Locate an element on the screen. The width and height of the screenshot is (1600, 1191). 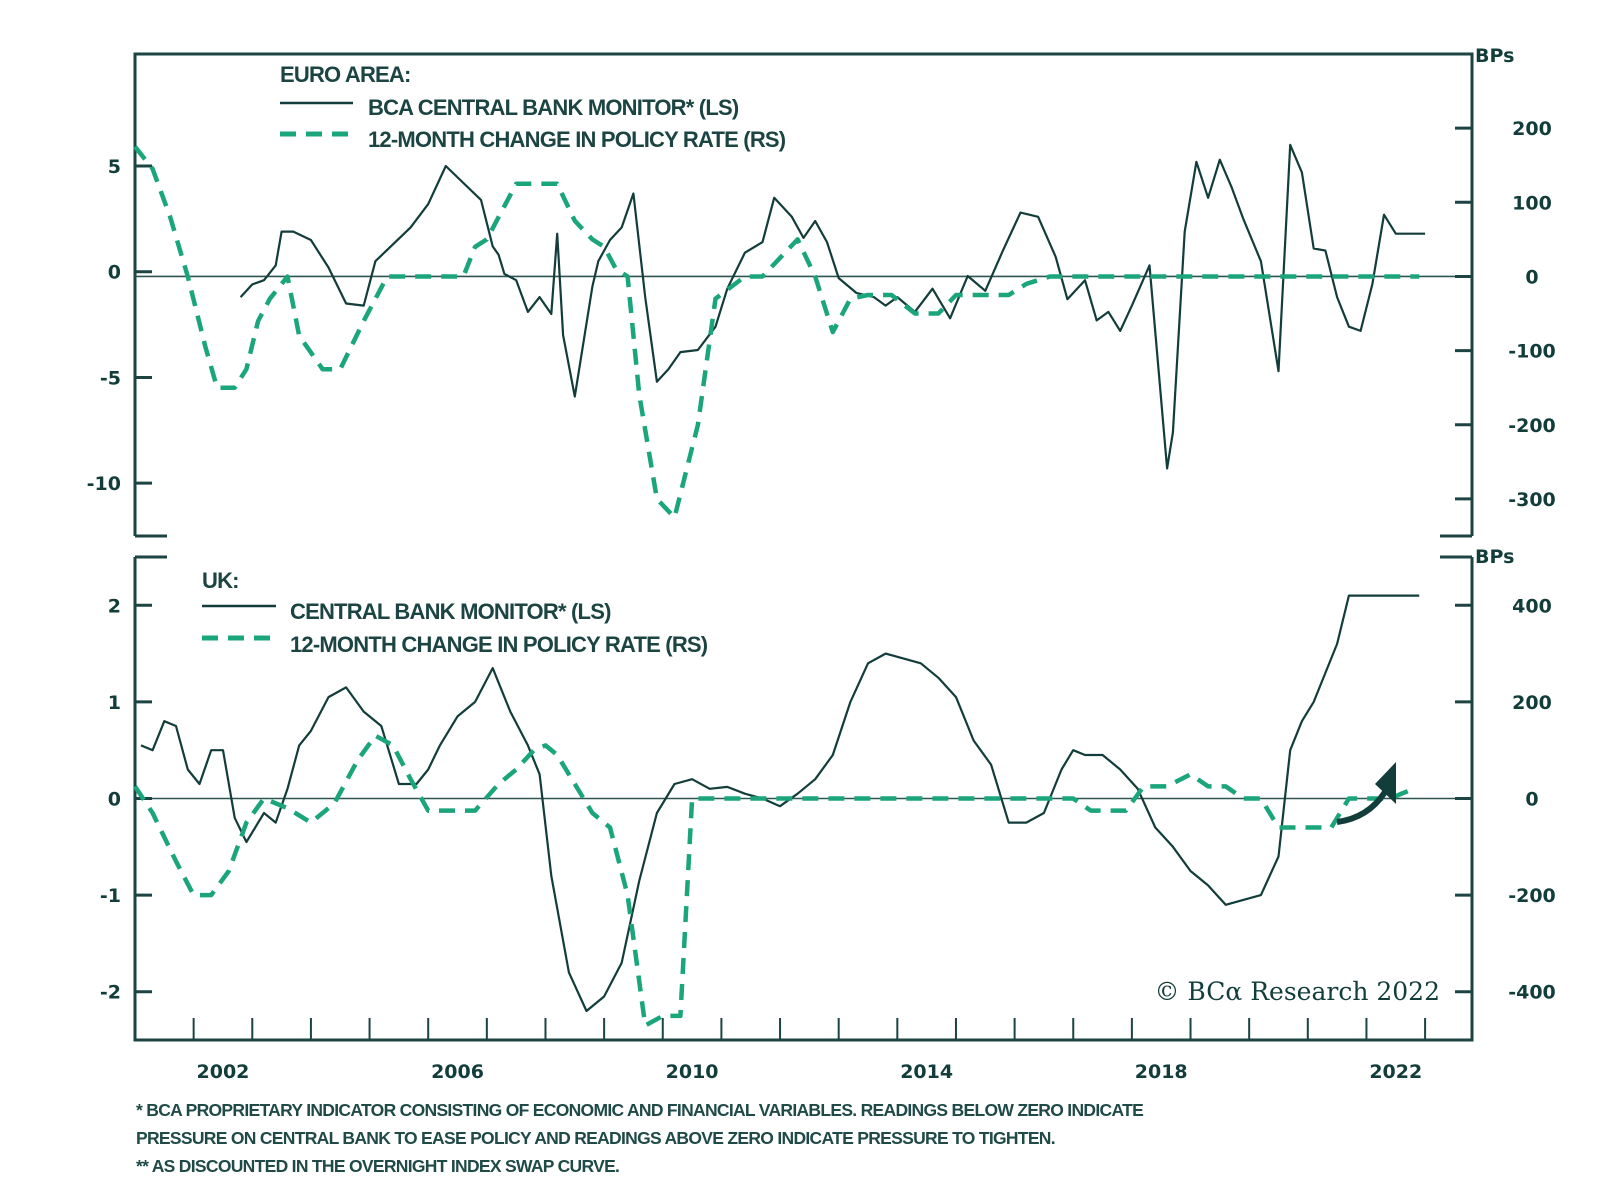
x-tick-label: 2002 is located at coordinates (223, 1072).